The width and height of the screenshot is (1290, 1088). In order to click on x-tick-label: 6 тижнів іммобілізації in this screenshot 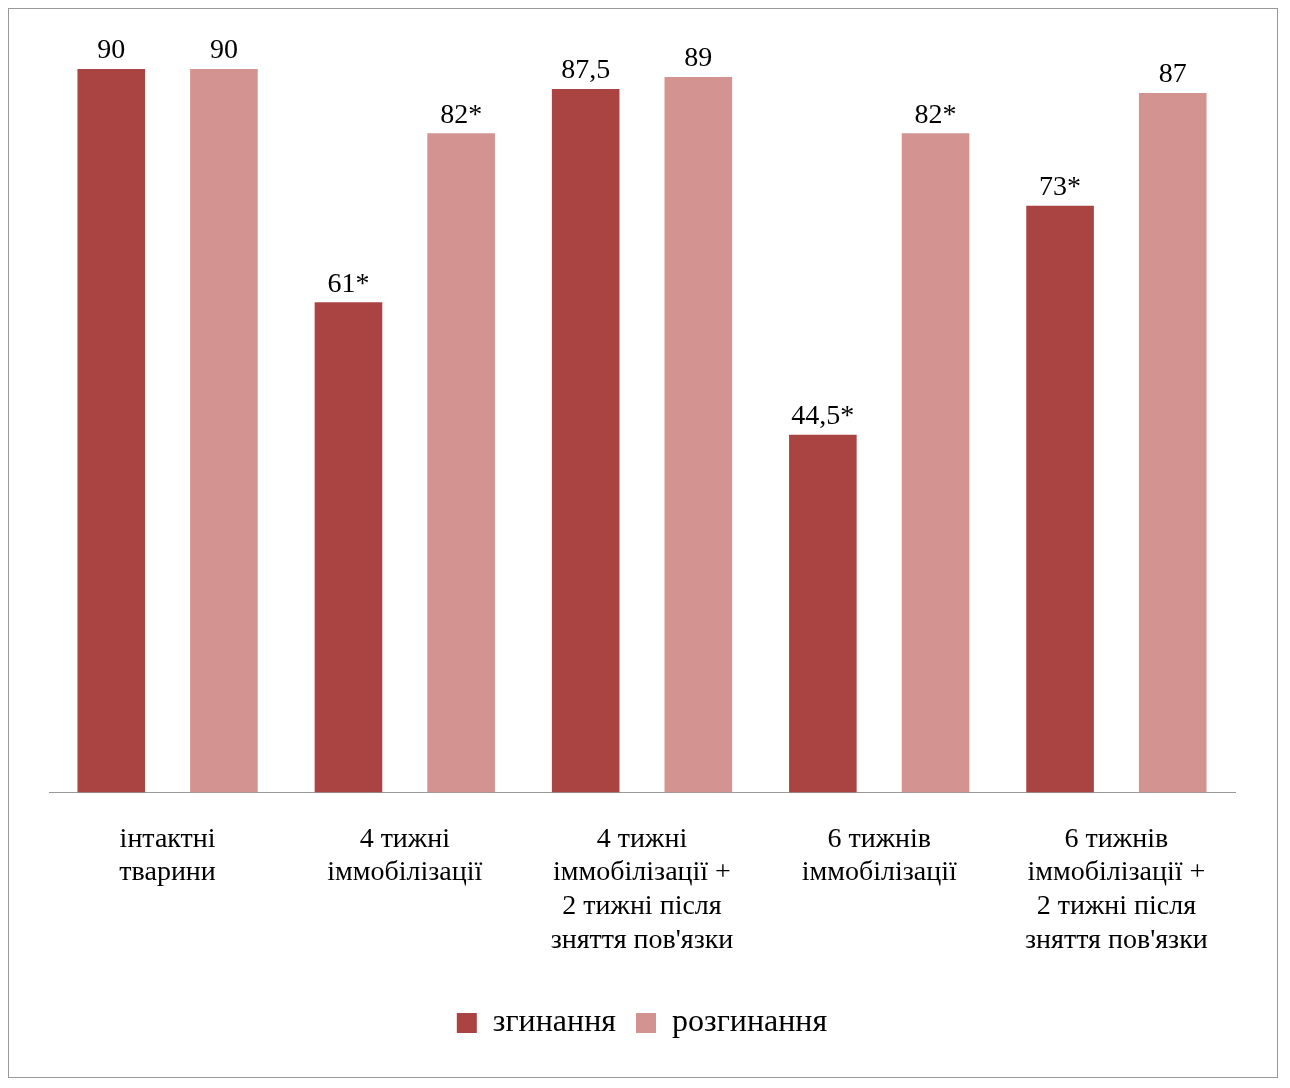, I will do `click(879, 854)`.